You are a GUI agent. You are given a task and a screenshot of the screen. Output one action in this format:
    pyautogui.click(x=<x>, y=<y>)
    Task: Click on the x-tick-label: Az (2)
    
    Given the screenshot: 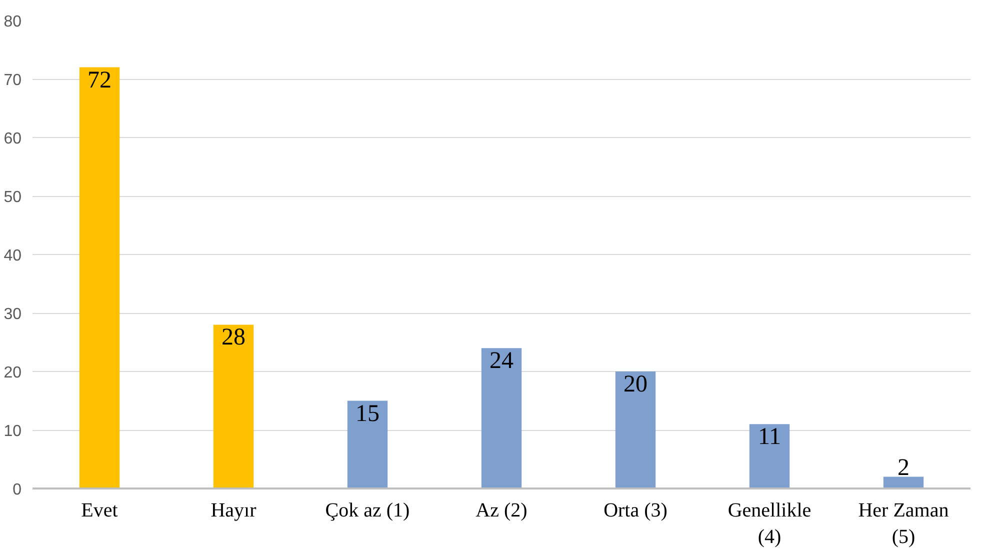 What is the action you would take?
    pyautogui.click(x=502, y=511)
    